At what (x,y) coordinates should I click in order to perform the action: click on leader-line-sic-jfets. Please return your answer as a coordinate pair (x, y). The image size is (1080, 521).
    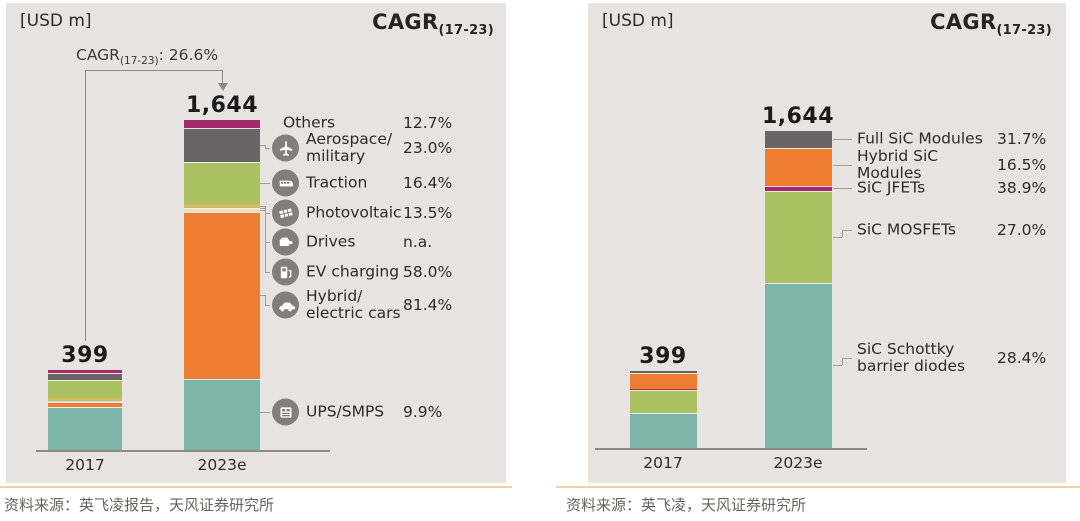
    Looking at the image, I should click on (842, 188).